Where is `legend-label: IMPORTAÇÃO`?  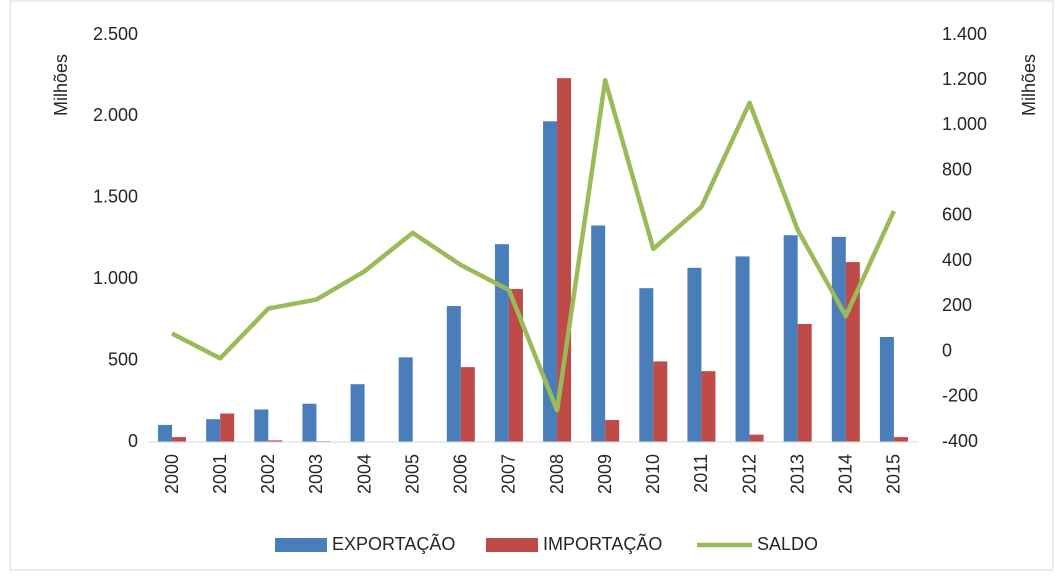 legend-label: IMPORTAÇÃO is located at coordinates (602, 543).